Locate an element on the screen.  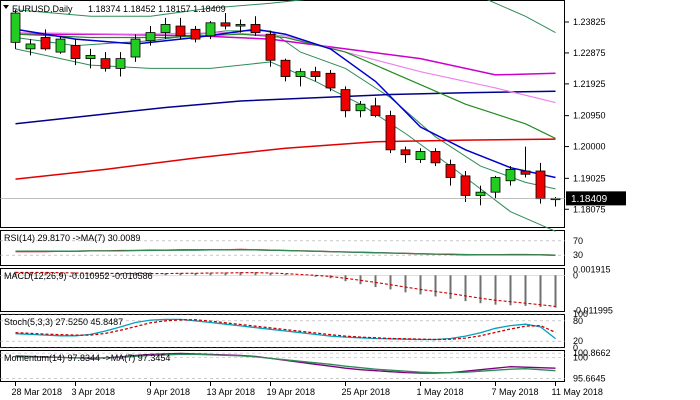
last-price-box is located at coordinates (596, 198).